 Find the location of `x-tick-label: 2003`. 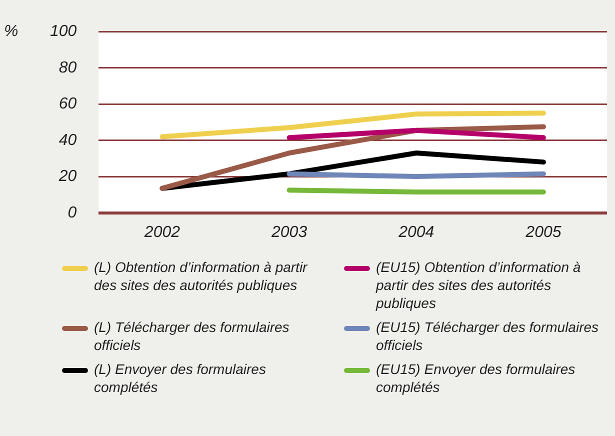

x-tick-label: 2003 is located at coordinates (289, 232).